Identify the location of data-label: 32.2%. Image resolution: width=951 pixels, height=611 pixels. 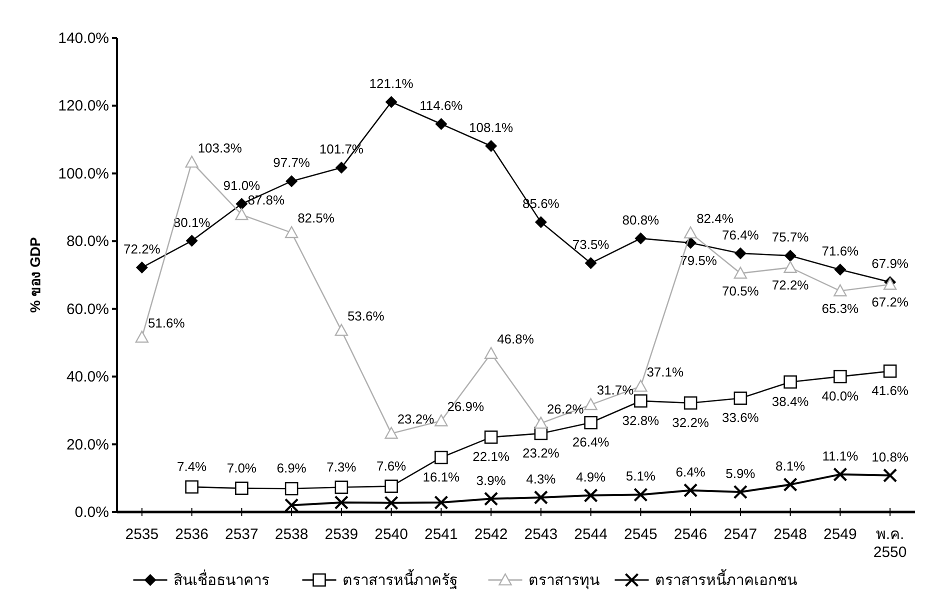
(691, 422).